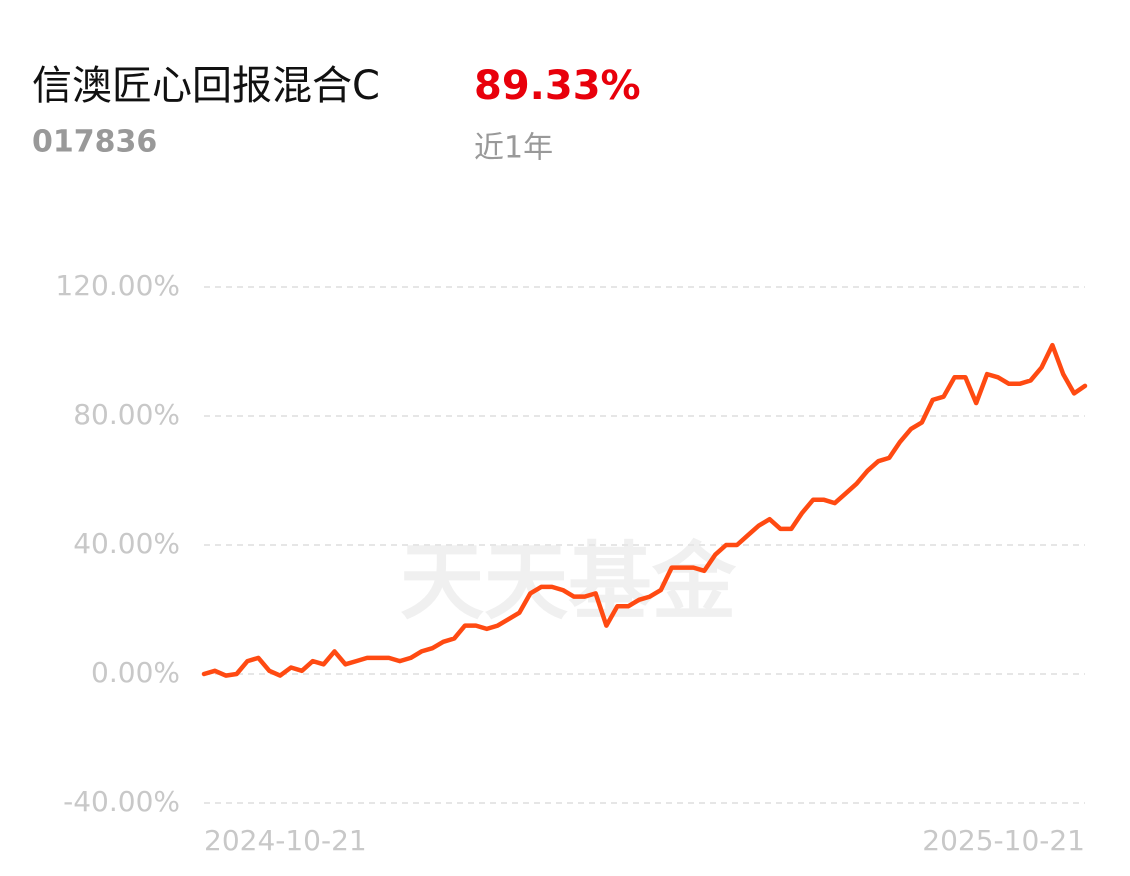 The height and width of the screenshot is (876, 1130). I want to click on fund-return: 89.33%, so click(557, 86).